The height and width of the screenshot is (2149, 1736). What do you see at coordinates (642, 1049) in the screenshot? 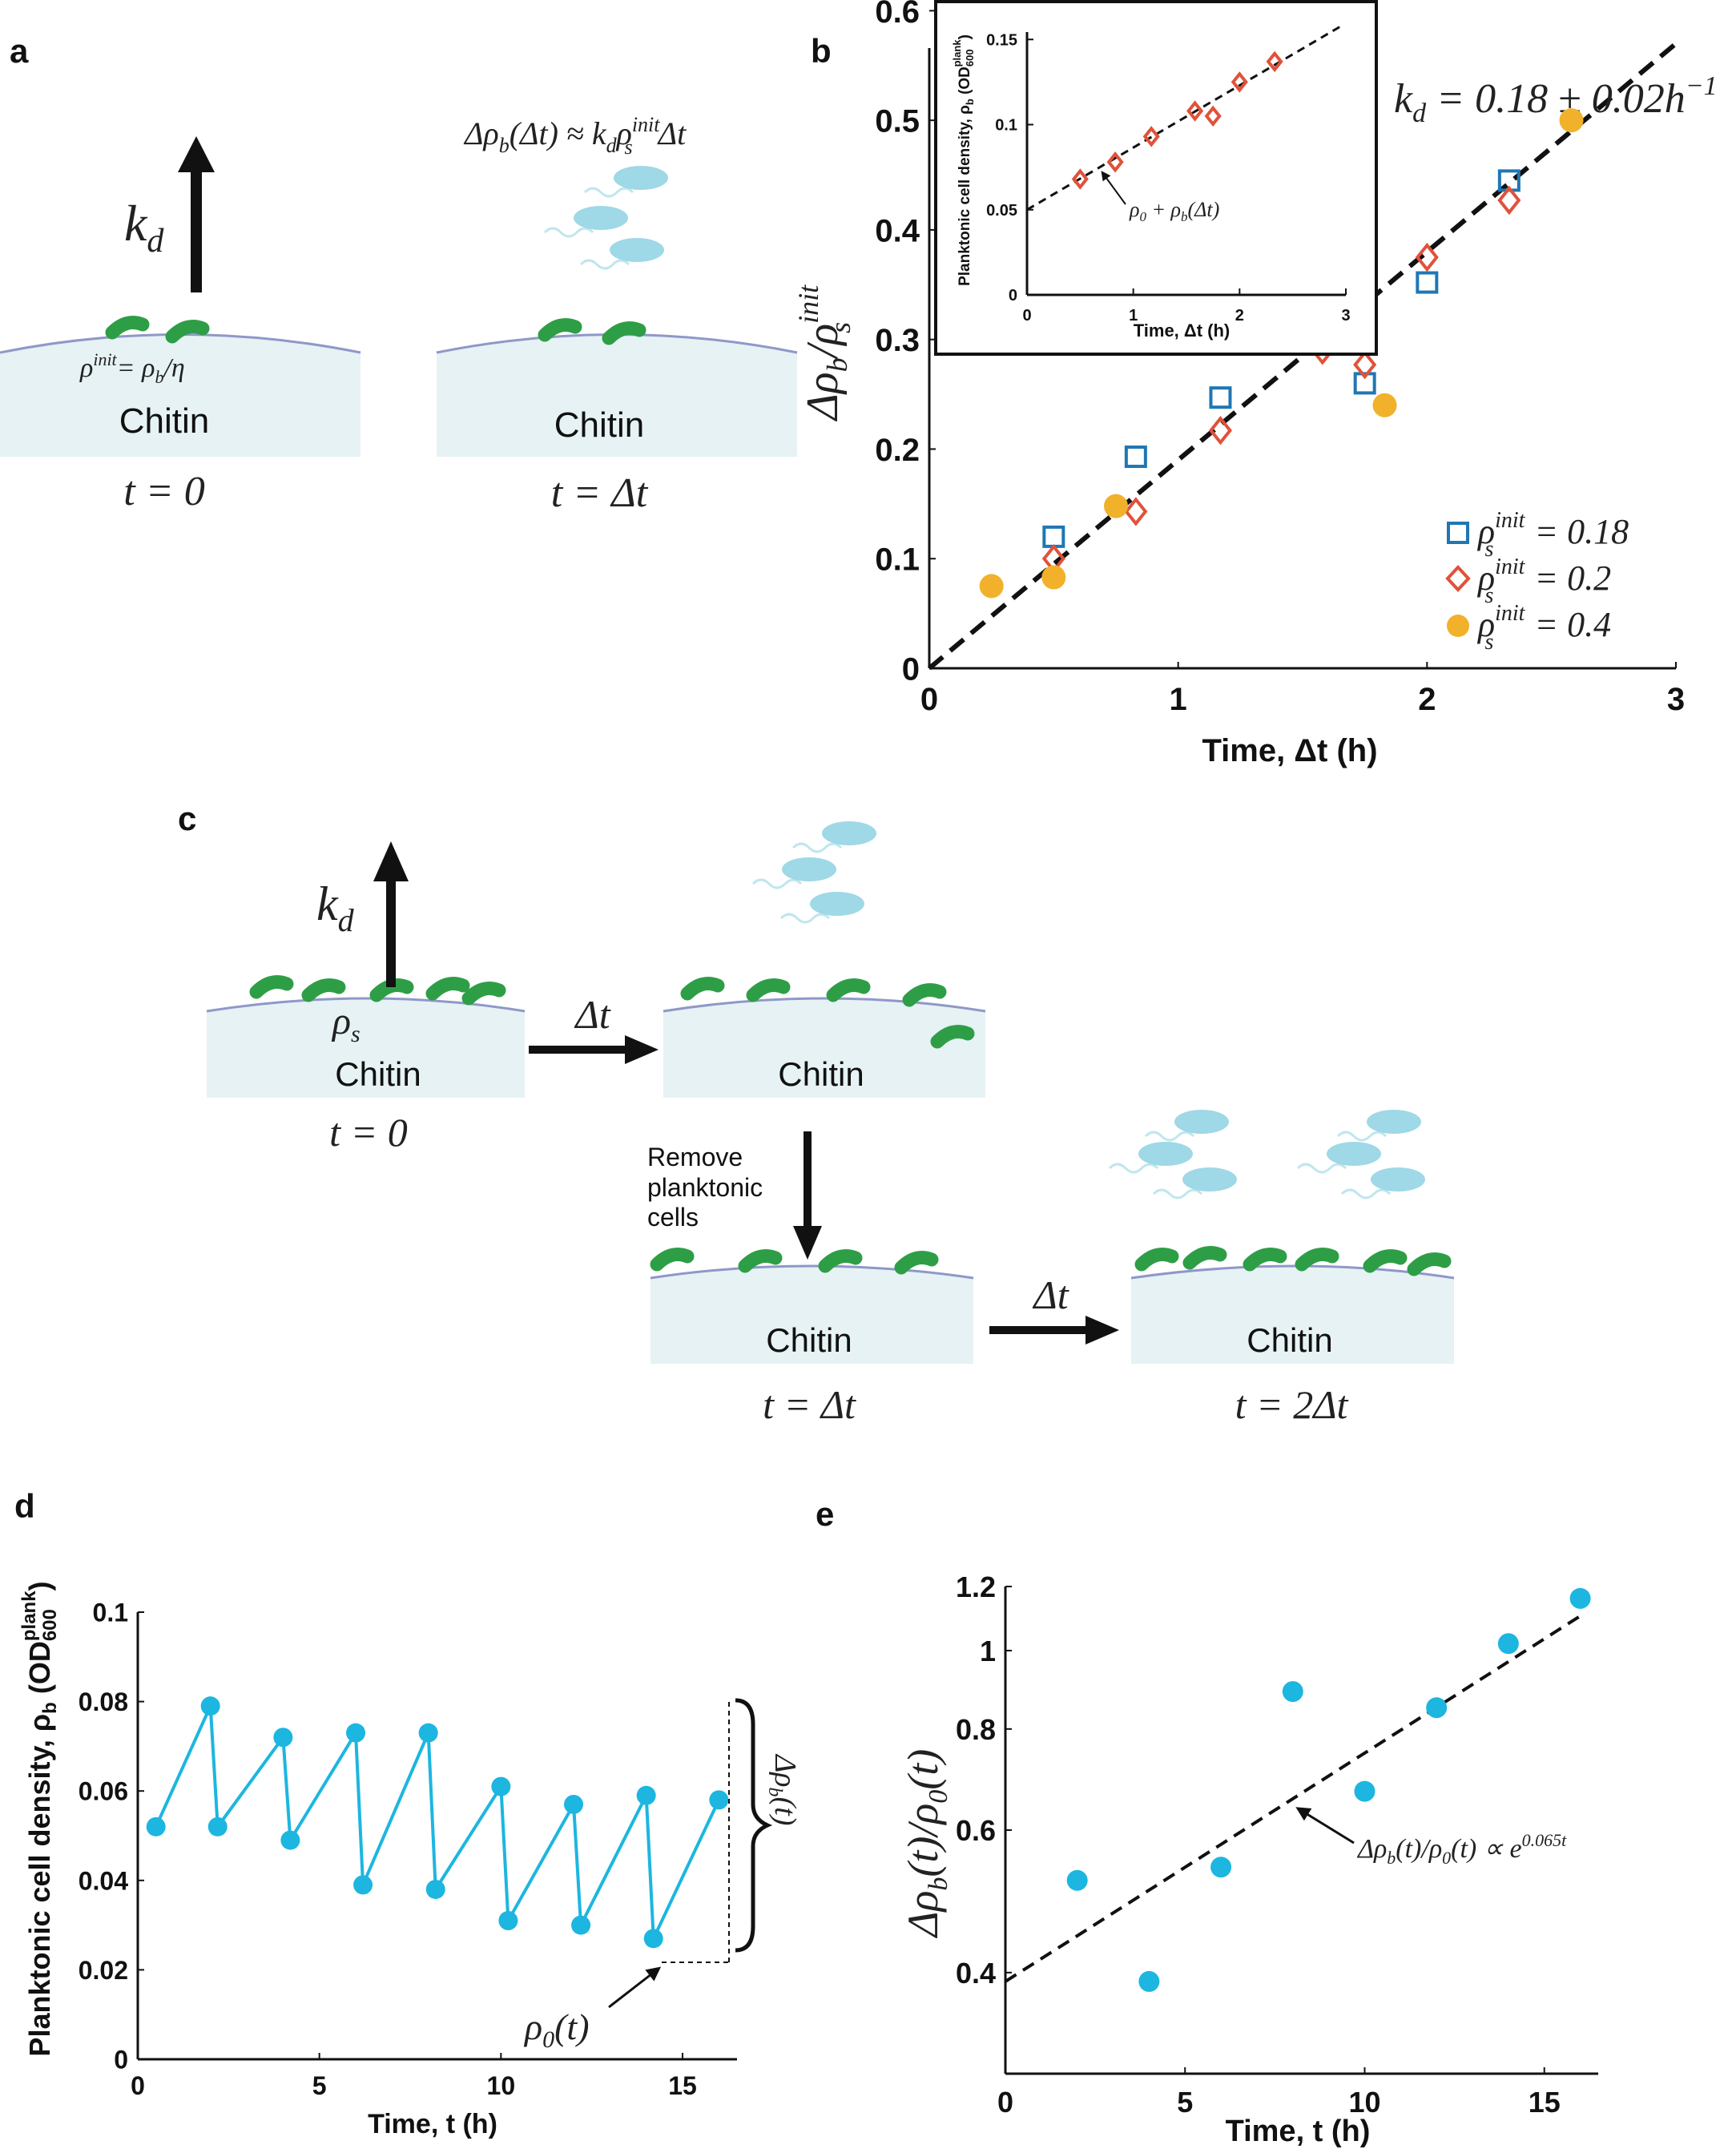
I see `arrow-head-icon` at bounding box center [642, 1049].